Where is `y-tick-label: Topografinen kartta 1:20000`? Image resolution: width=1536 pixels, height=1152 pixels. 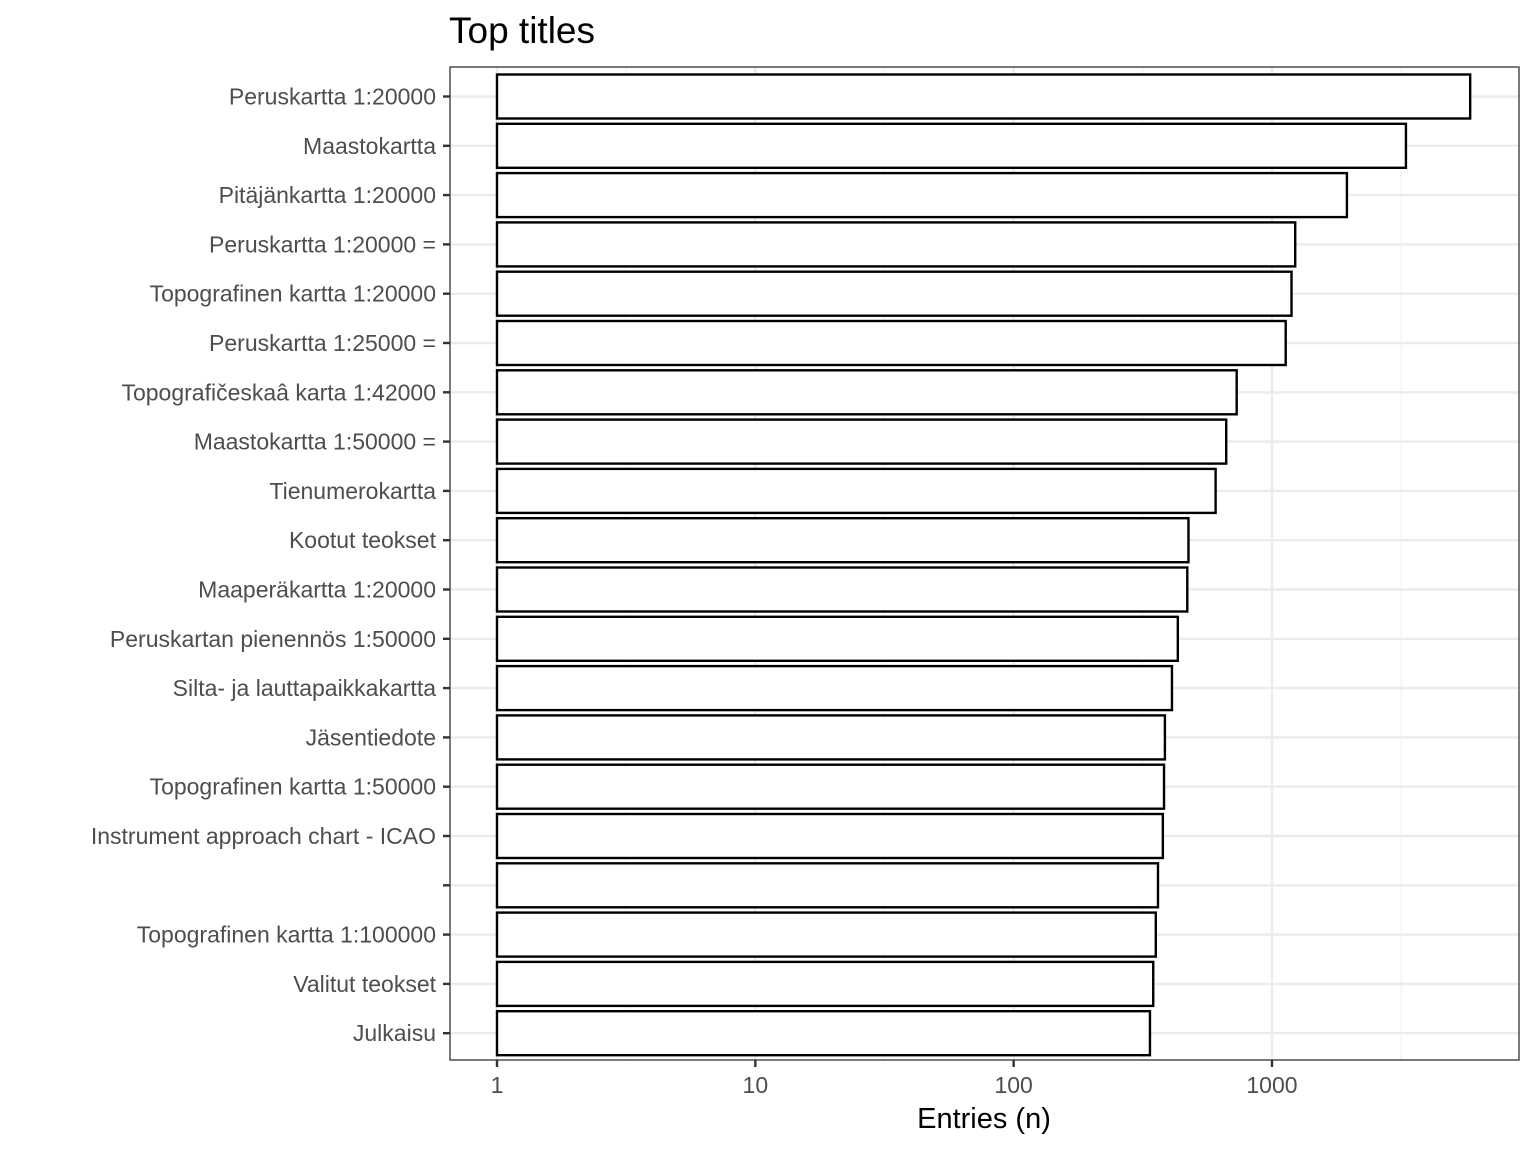 y-tick-label: Topografinen kartta 1:20000 is located at coordinates (293, 294).